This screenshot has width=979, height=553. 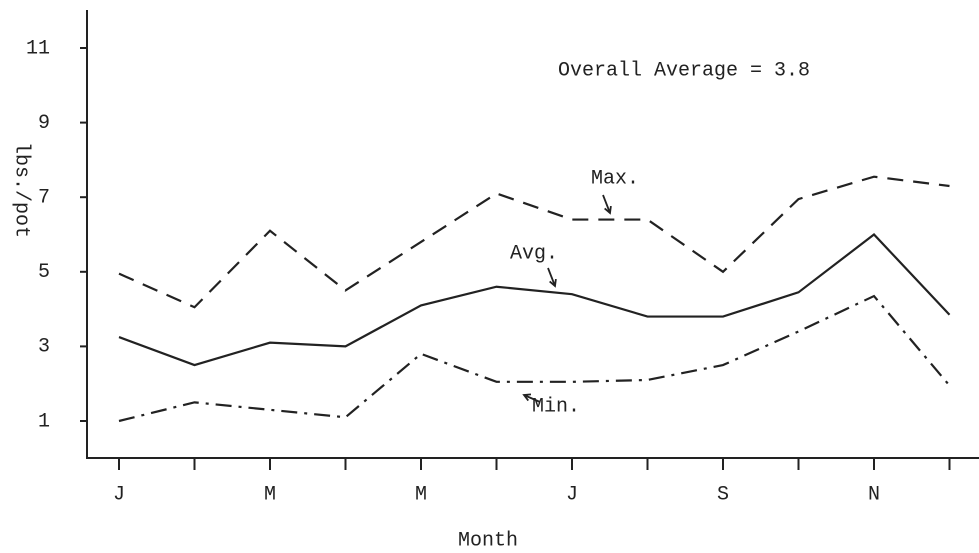 What do you see at coordinates (44, 197) in the screenshot?
I see `y-tick-label: 7` at bounding box center [44, 197].